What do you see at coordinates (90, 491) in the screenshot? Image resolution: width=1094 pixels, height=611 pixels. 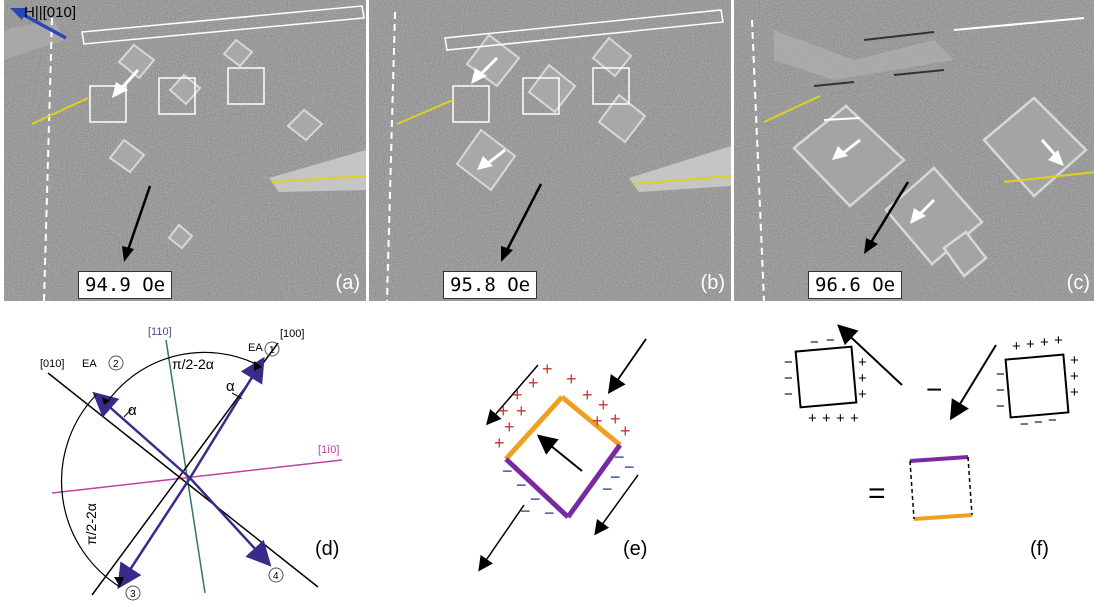 I see `angle-arc-left` at bounding box center [90, 491].